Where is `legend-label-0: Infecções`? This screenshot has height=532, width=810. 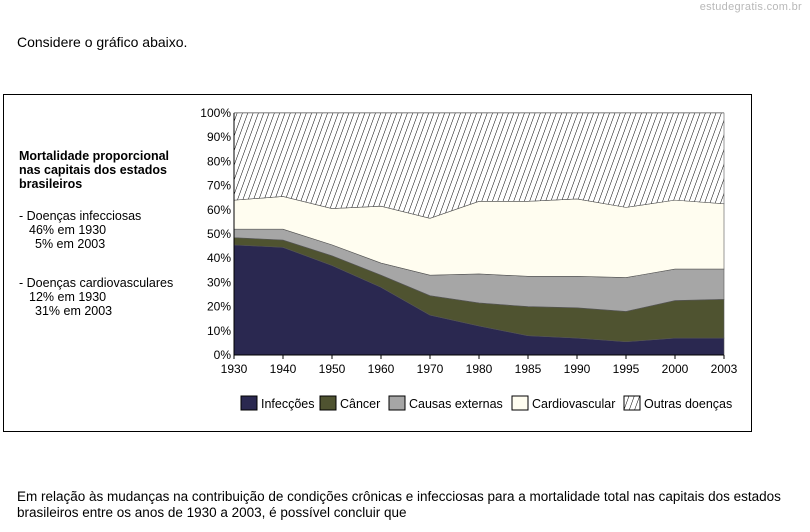 legend-label-0: Infecções is located at coordinates (288, 404).